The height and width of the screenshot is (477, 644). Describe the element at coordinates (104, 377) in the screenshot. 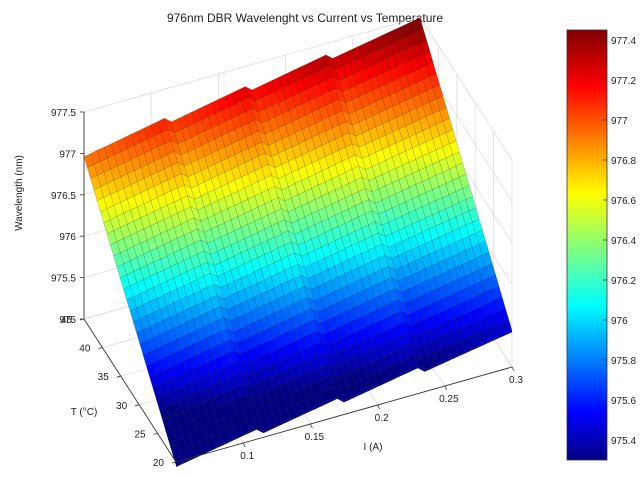

I see `y-tick-label: 35` at that location.